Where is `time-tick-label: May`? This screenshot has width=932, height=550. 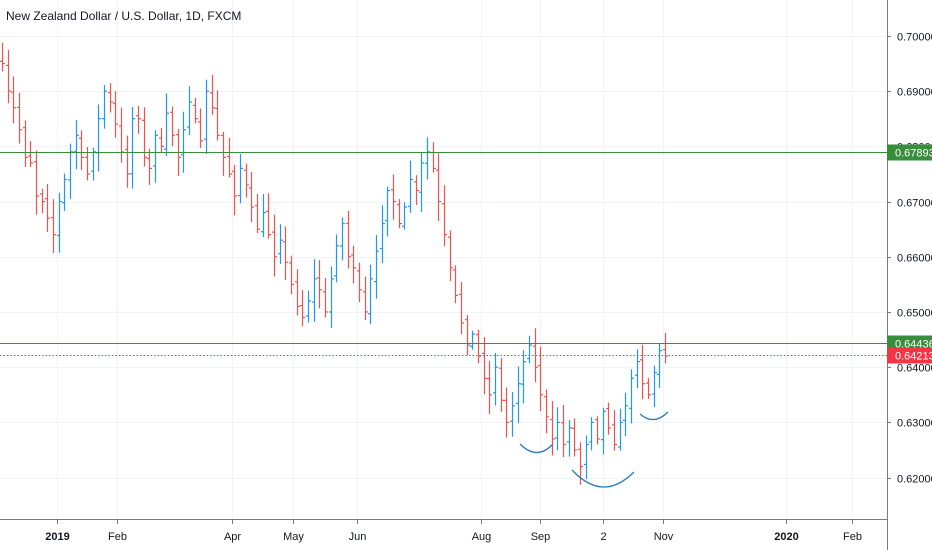 time-tick-label: May is located at coordinates (293, 537).